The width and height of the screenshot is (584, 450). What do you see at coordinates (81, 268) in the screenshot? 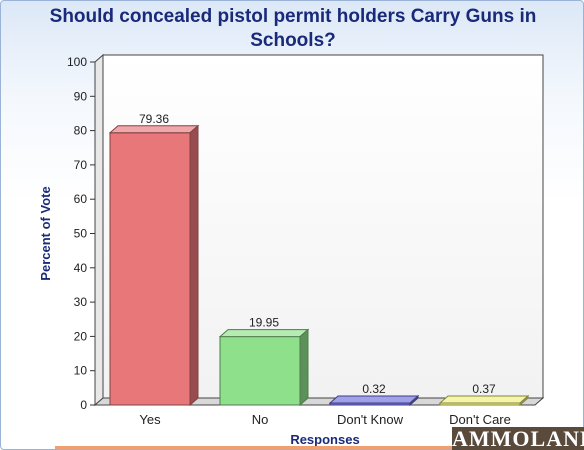
I see `y-tick-label: 40` at bounding box center [81, 268].